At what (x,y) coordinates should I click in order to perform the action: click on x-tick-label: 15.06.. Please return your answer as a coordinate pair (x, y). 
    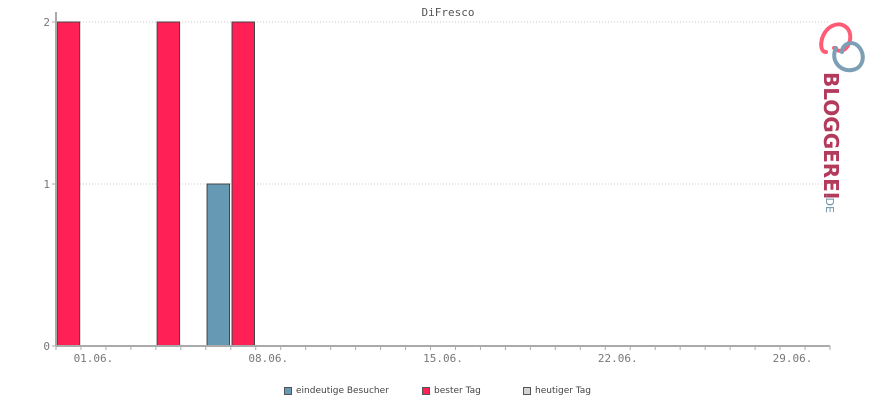
    Looking at the image, I should click on (443, 358).